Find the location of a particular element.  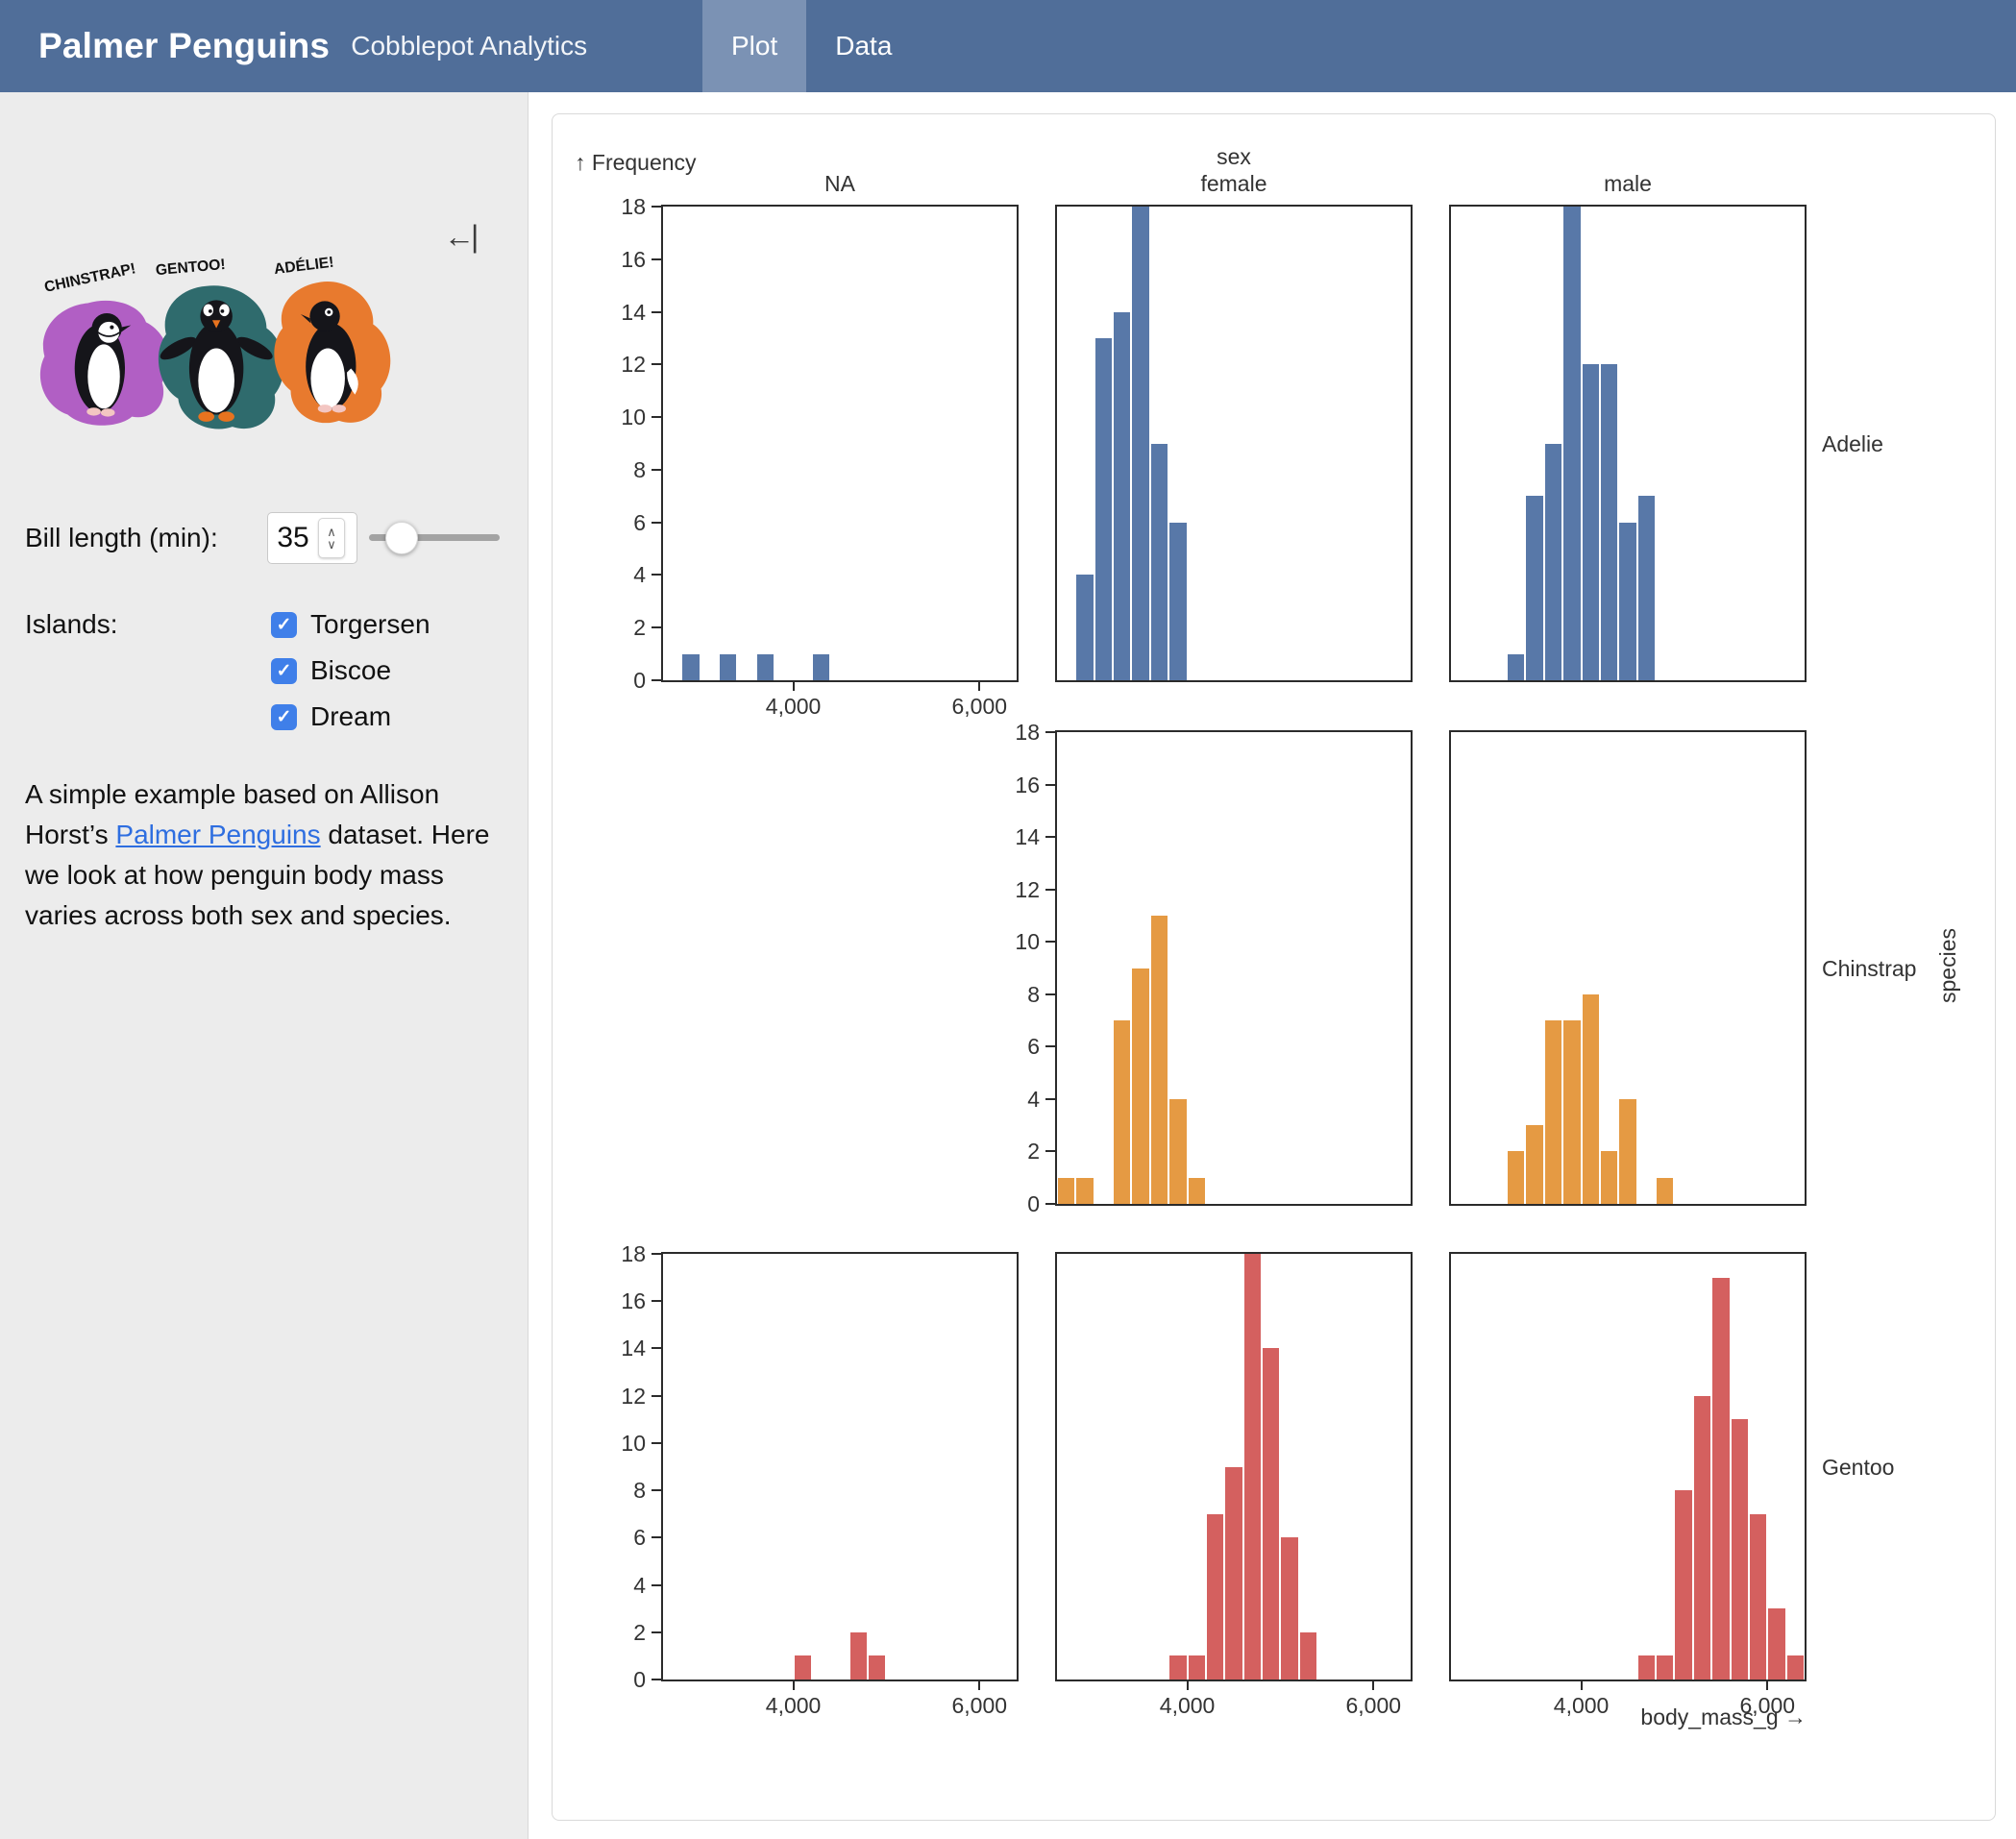

y-tick-label: 14 is located at coordinates (634, 312).